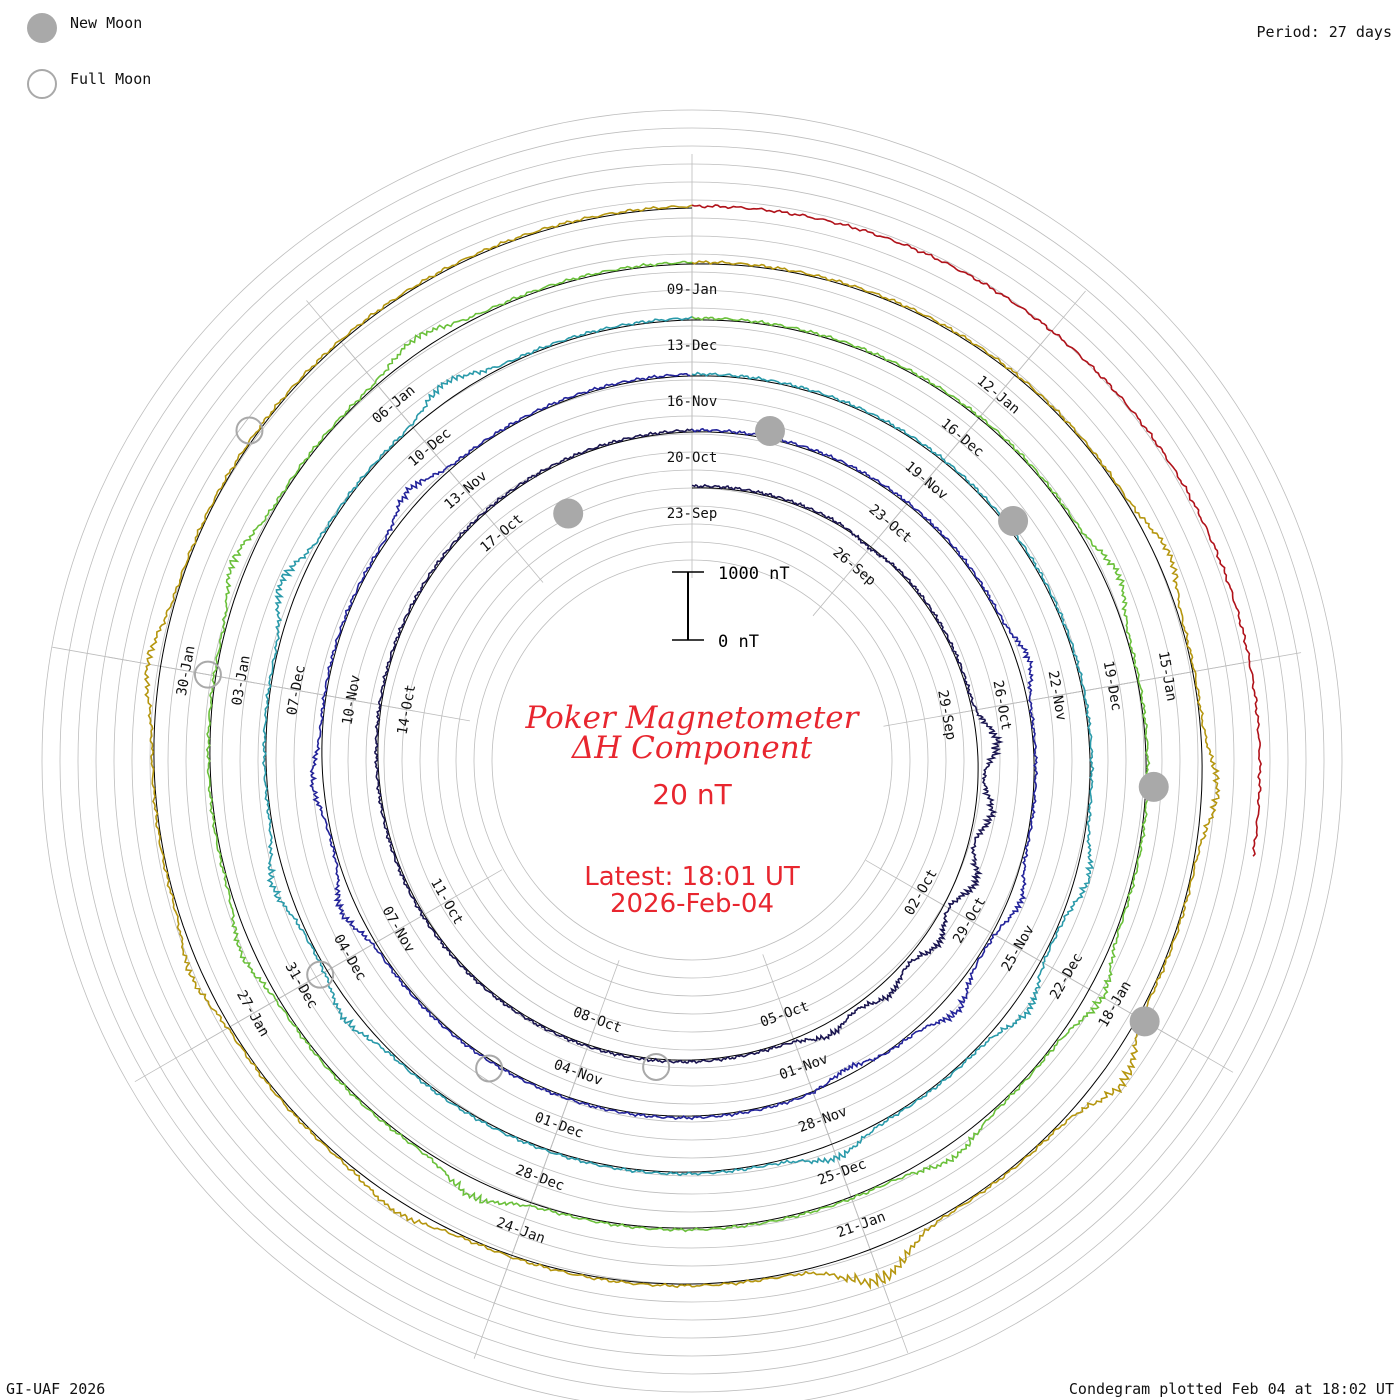 The width and height of the screenshot is (1400, 1400). I want to click on footer-credit: GI-UAF 2026, so click(56, 1389).